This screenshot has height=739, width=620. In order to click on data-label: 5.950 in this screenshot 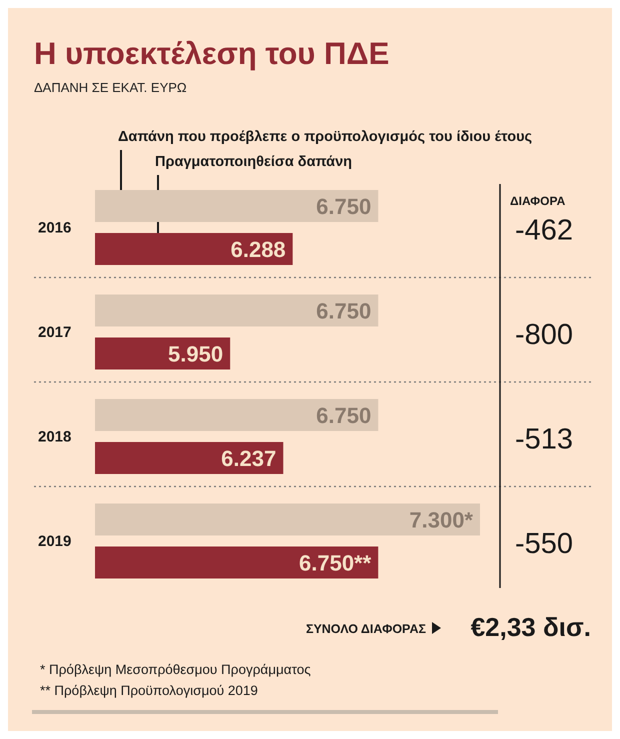, I will do `click(196, 354)`.